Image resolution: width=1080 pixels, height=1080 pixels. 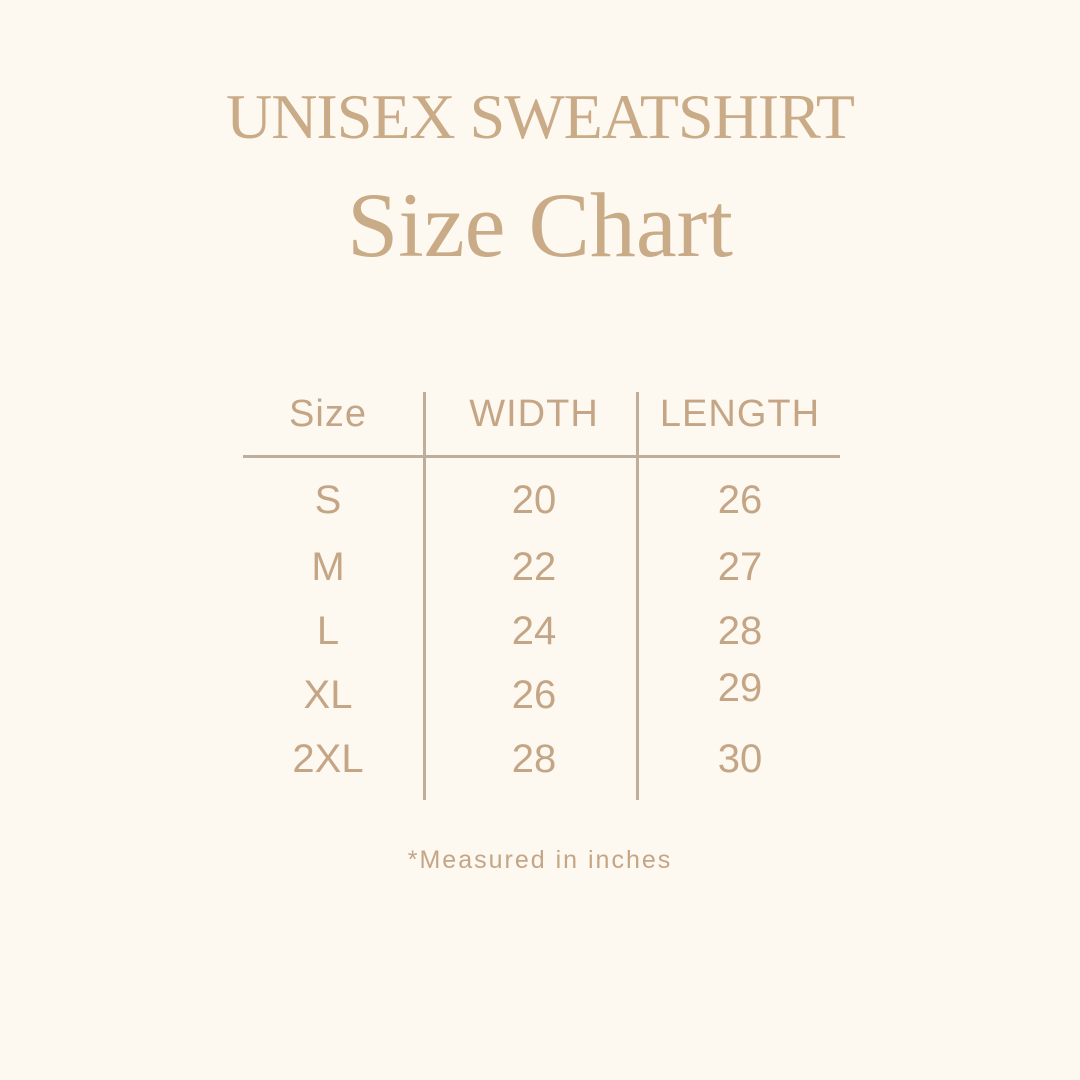 I want to click on footnote: *Measured in inches, so click(x=540, y=860).